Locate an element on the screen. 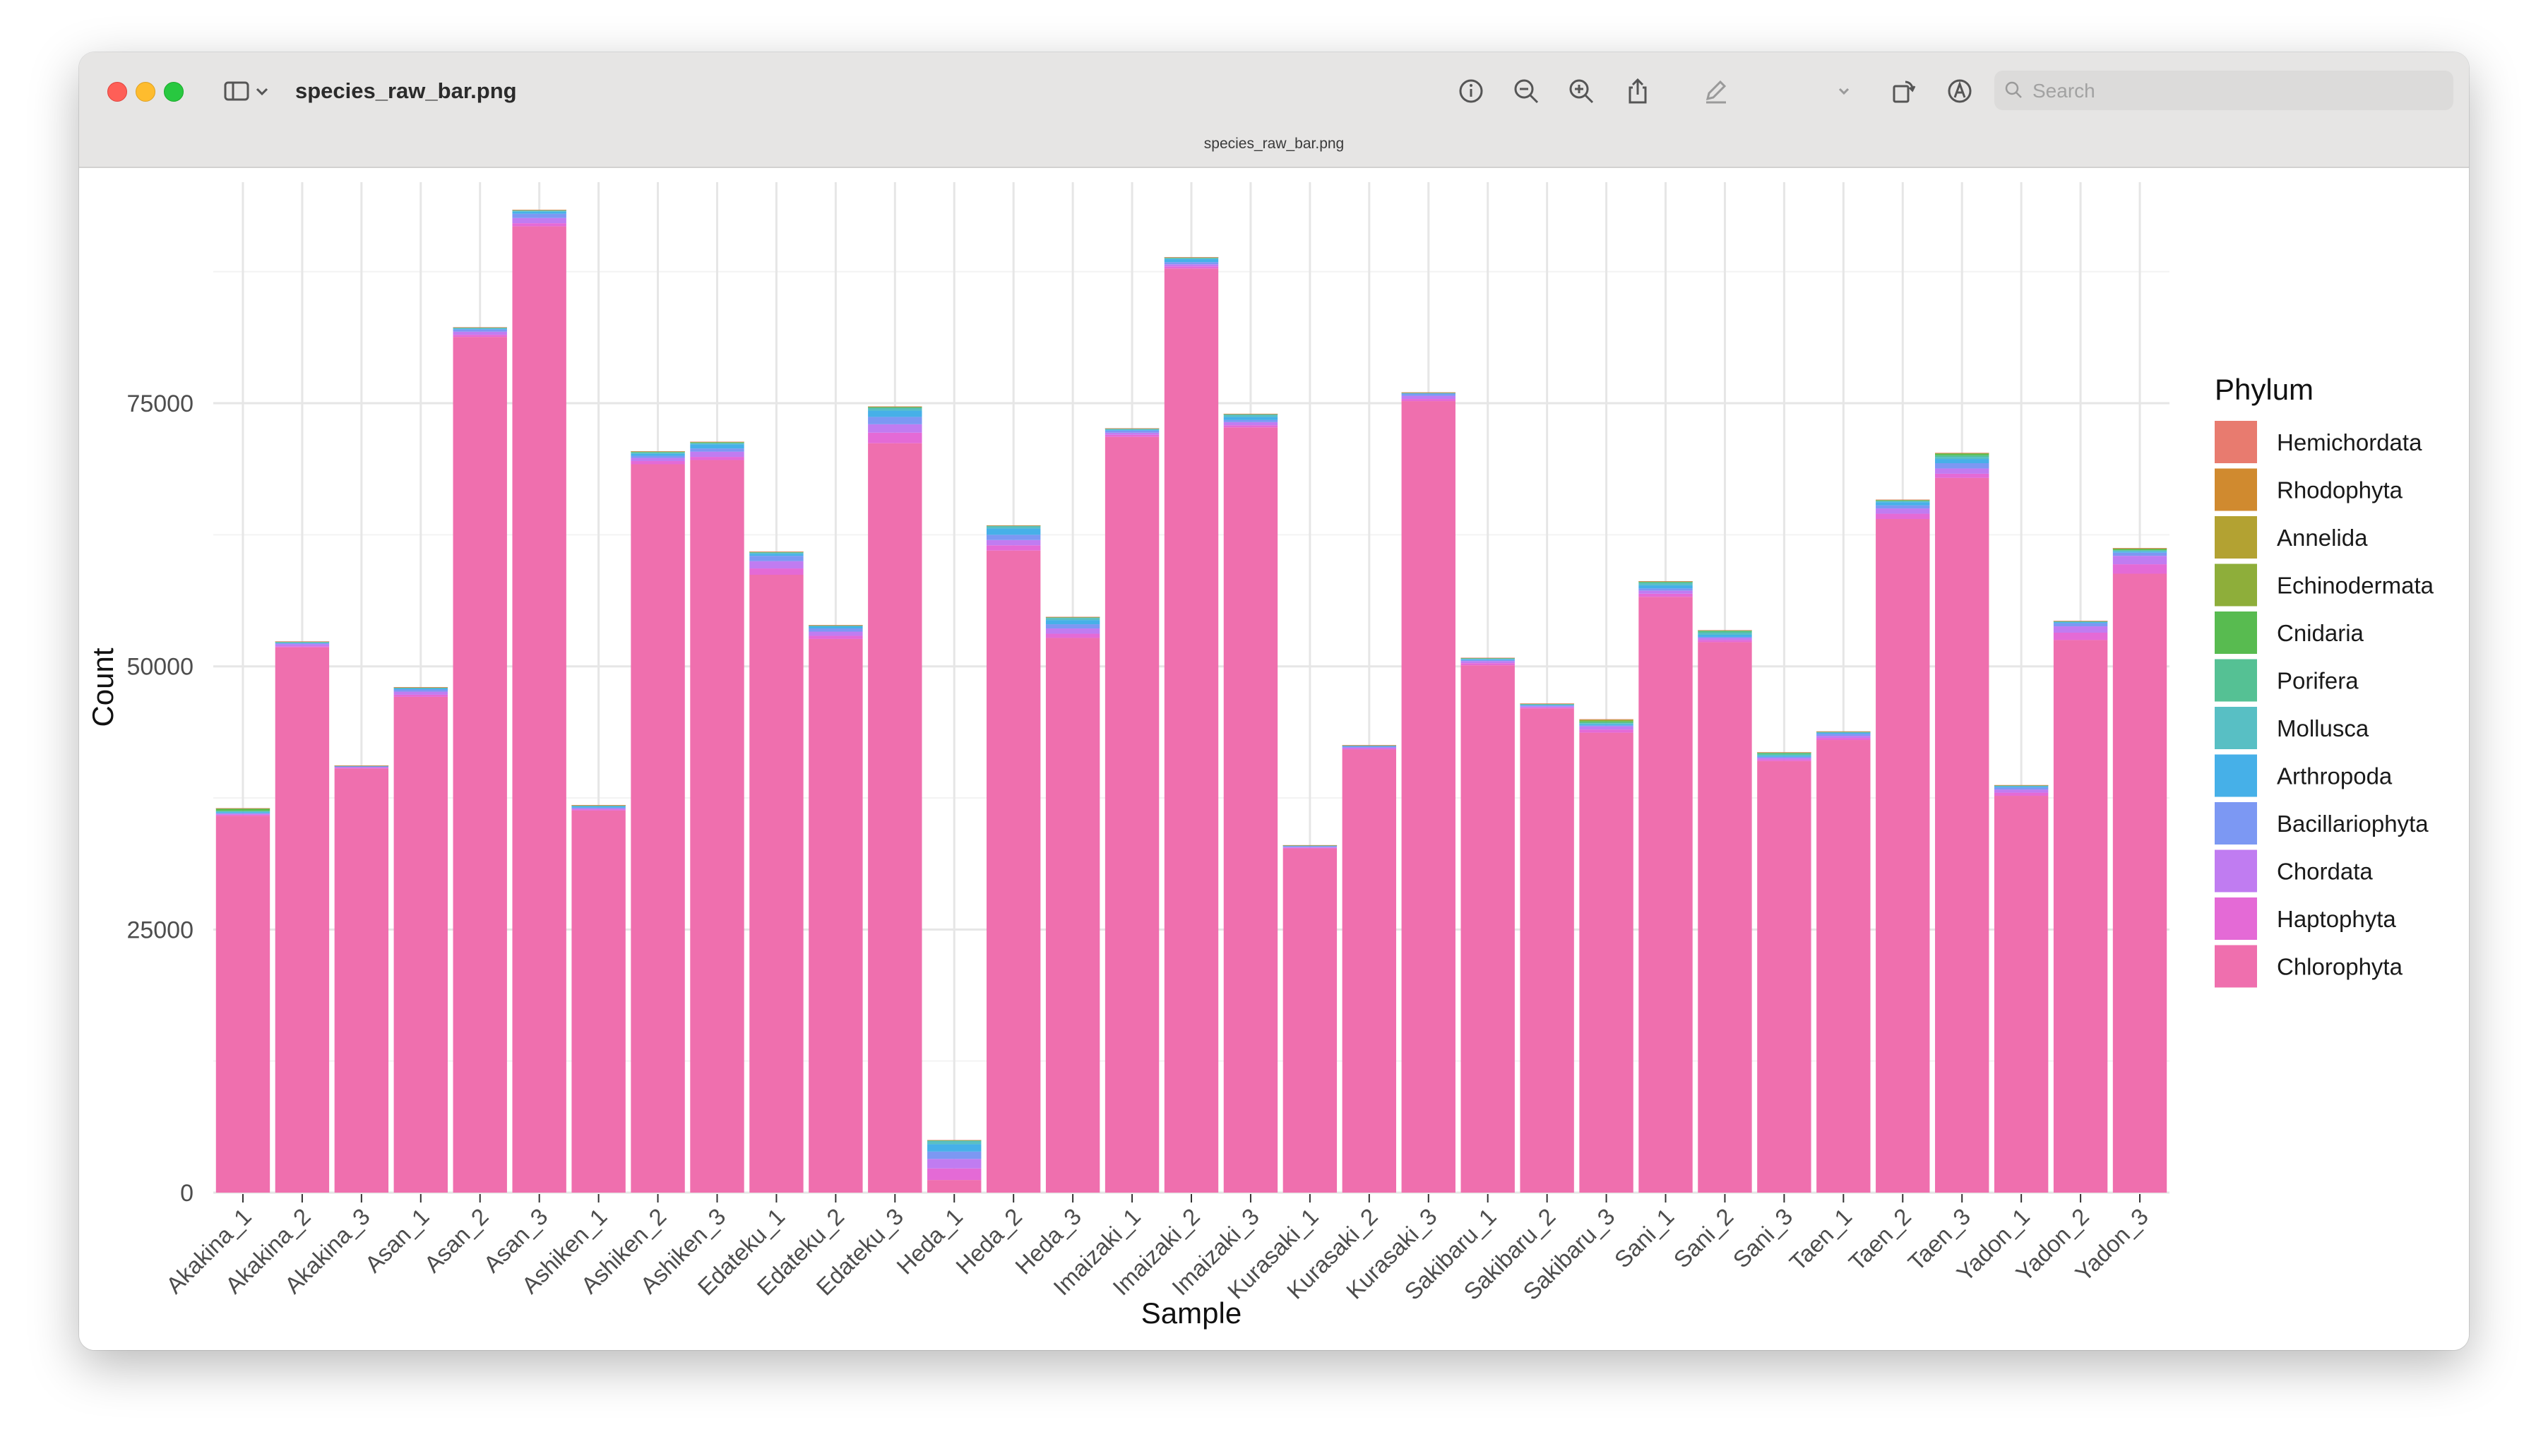 The width and height of the screenshot is (2548, 1456). search-field is located at coordinates (2223, 91).